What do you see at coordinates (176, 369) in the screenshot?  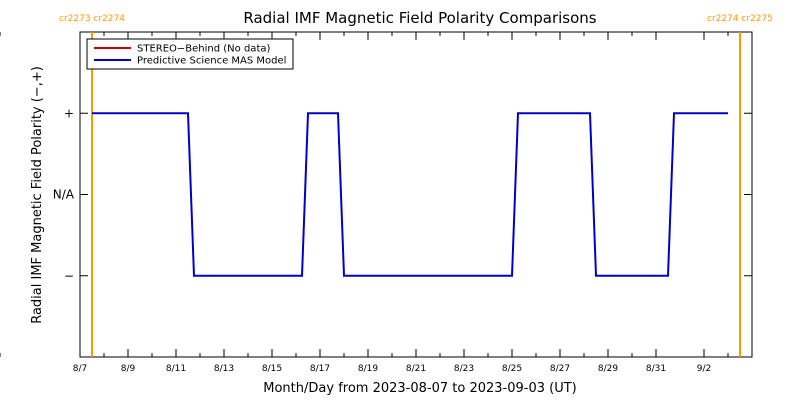 I see `x-tick-label: 8/11` at bounding box center [176, 369].